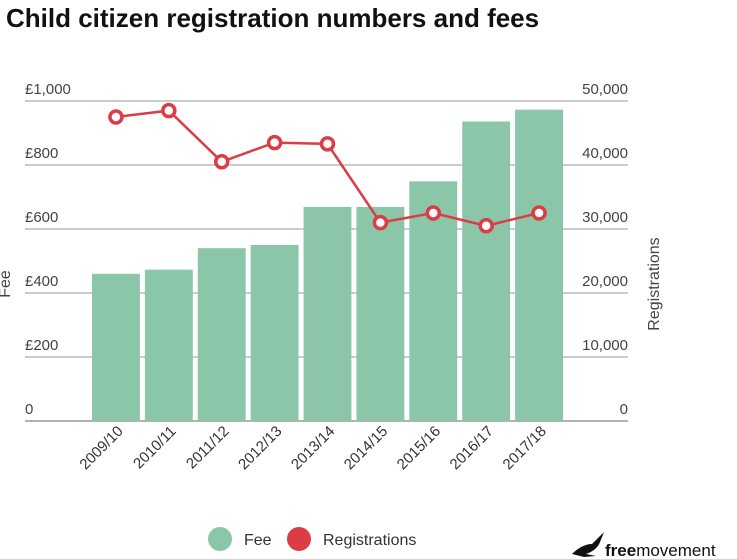  I want to click on brand-wordmark: freemovement, so click(660, 550).